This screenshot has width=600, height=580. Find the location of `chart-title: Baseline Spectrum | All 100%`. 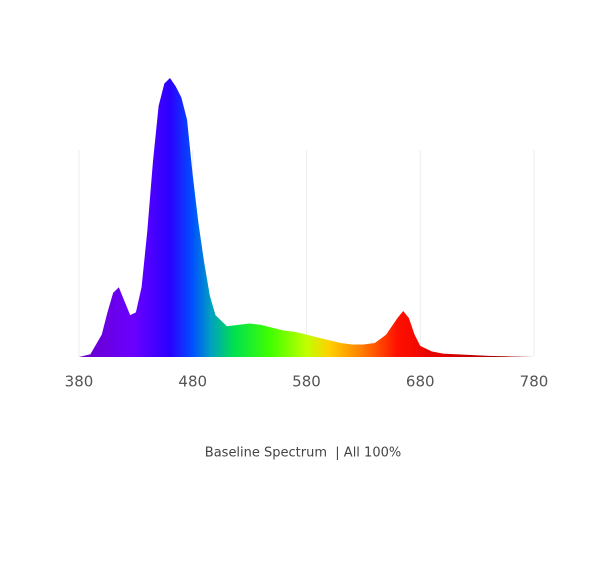

chart-title: Baseline Spectrum | All 100% is located at coordinates (303, 453).